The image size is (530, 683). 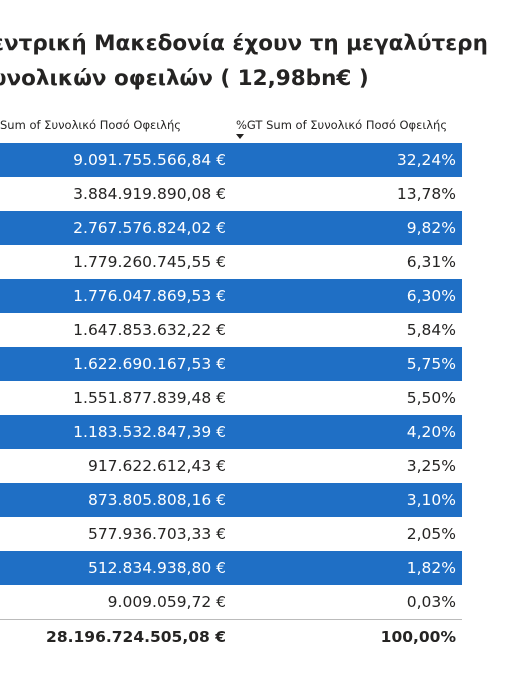 I want to click on total-percent-cell: 100,00%, so click(x=418, y=637).